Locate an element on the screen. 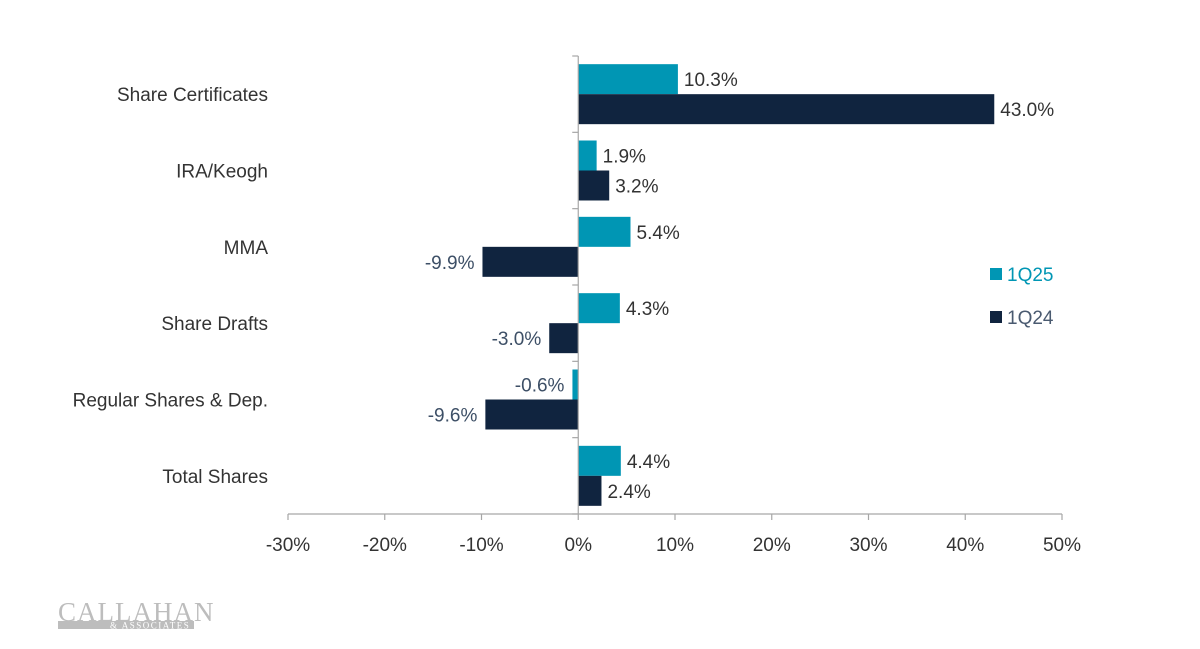 The image size is (1200, 649). x-tick-label: 0% is located at coordinates (579, 545).